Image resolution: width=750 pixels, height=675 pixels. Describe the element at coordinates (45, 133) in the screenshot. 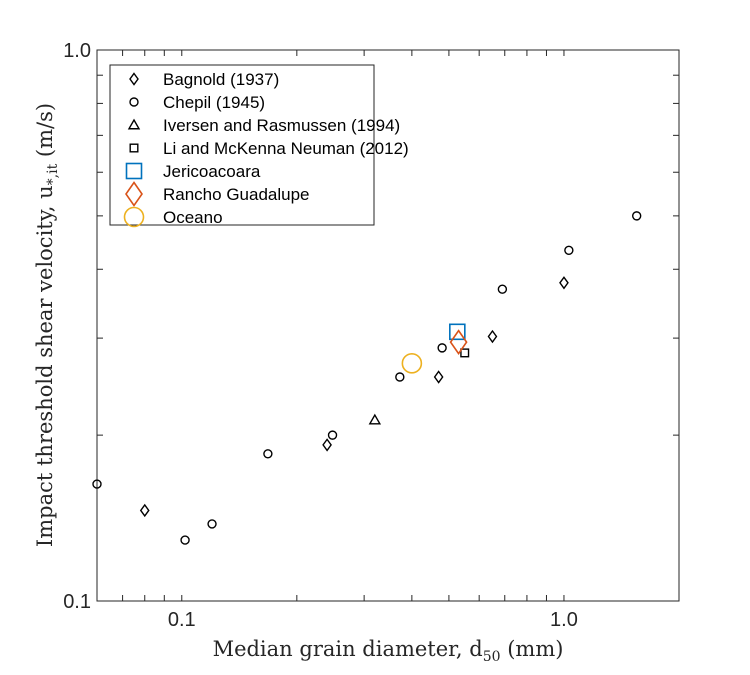

I see `y-axis-label-unit: (m/s)` at that location.